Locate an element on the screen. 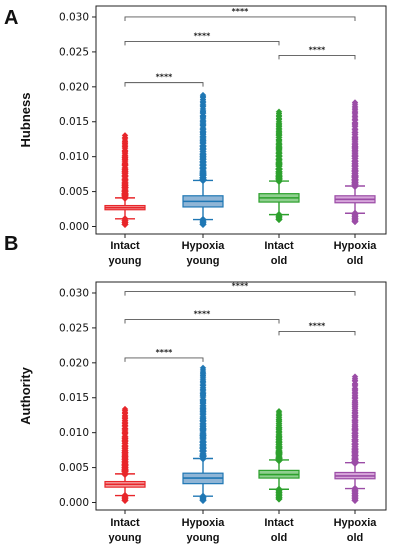 This screenshot has width=400, height=550. y-axis-label: Hubness is located at coordinates (25, 120).